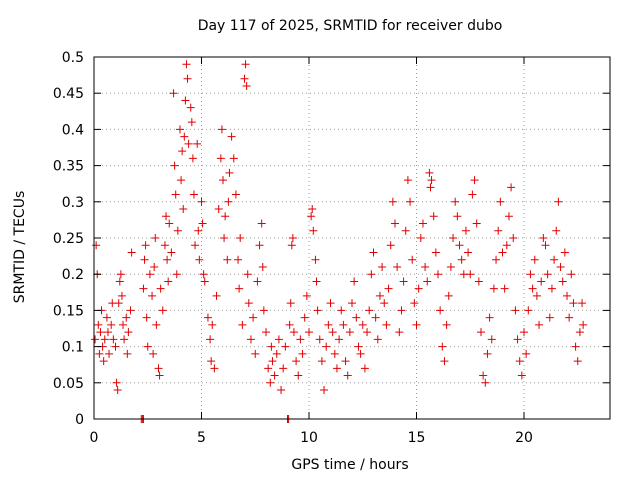 The height and width of the screenshot is (480, 640). What do you see at coordinates (73, 348) in the screenshot?
I see `y-tick-label: 0.1` at bounding box center [73, 348].